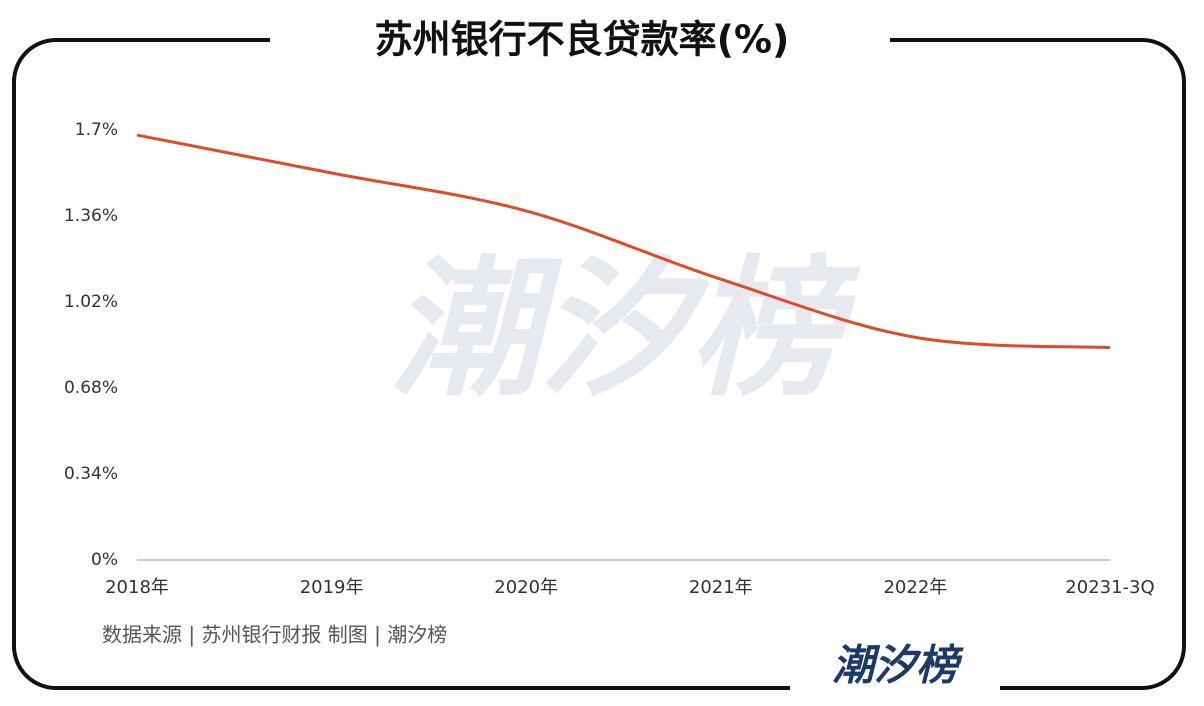 This screenshot has height=706, width=1204. What do you see at coordinates (137, 587) in the screenshot?
I see `x-tick-label: 2018年` at bounding box center [137, 587].